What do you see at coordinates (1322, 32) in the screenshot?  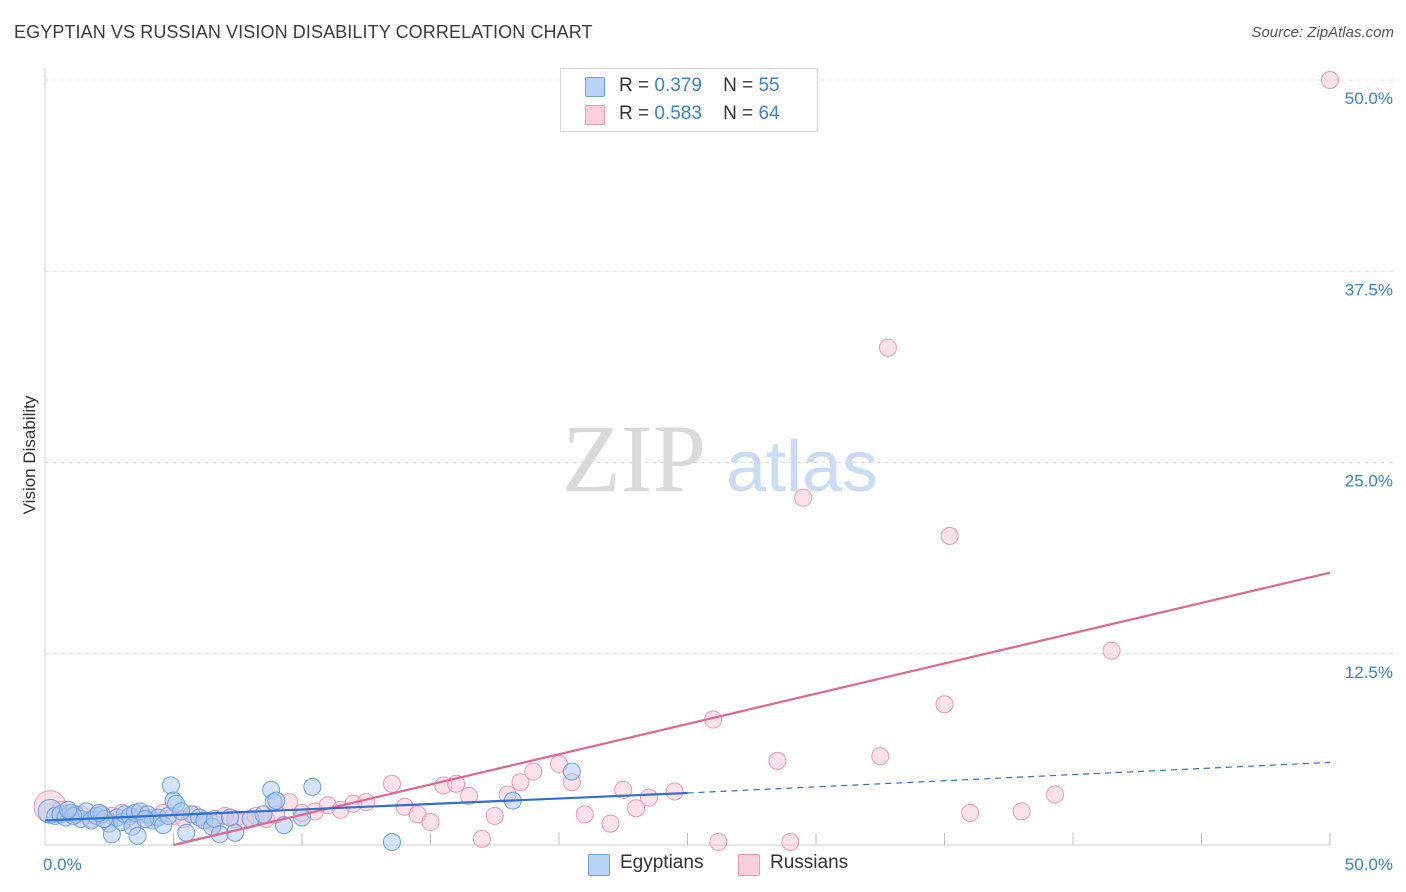 I see `source-credit: Source: ZipAtlas.com` at bounding box center [1322, 32].